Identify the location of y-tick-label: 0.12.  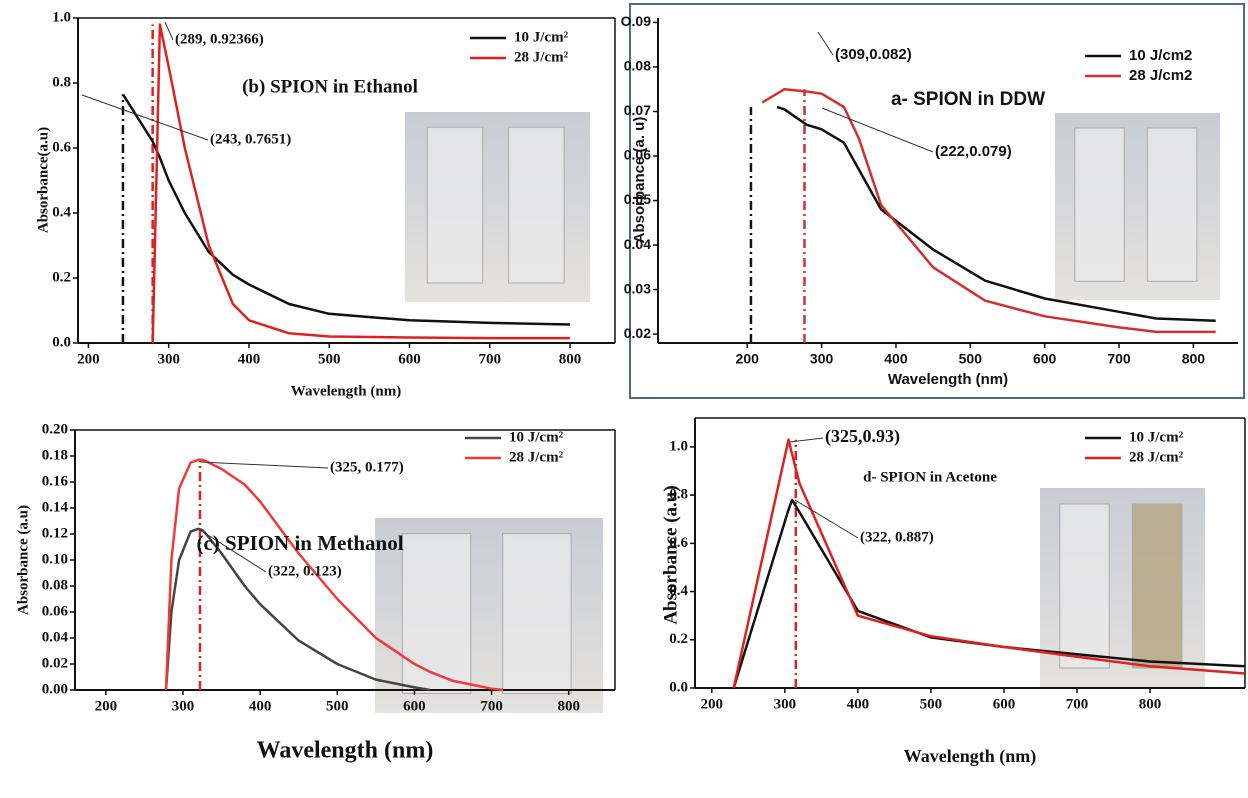
(55, 533).